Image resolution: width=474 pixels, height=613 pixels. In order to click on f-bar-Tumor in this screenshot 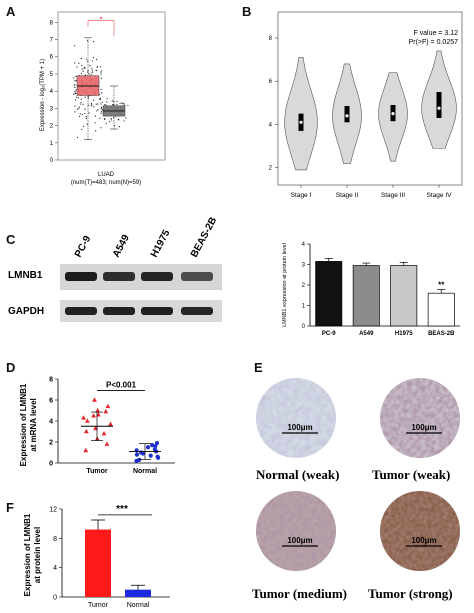, I will do `click(98, 563)`.